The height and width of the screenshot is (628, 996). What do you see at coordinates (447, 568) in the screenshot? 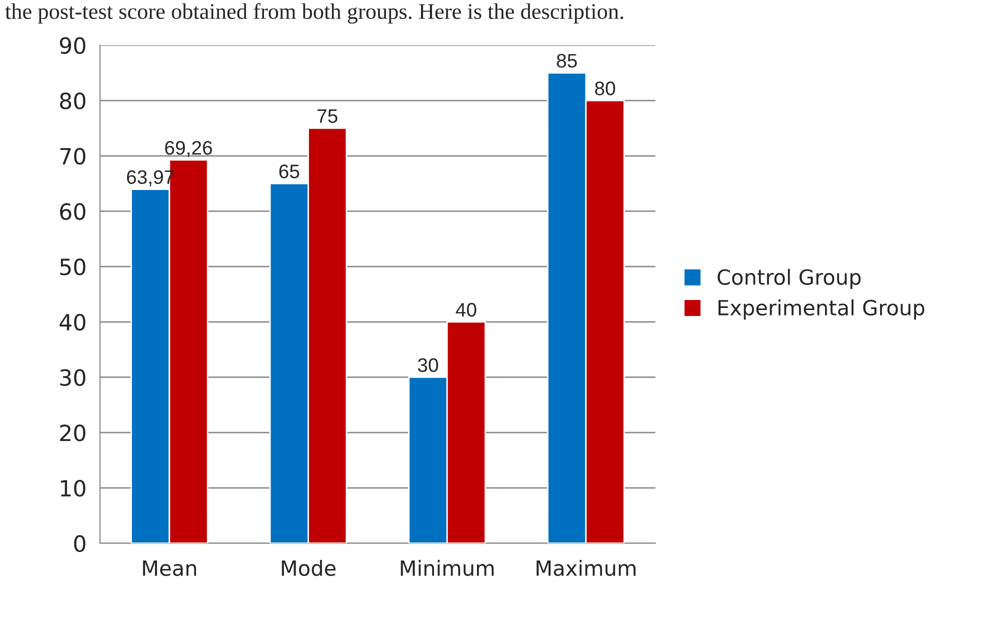
I see `x-tick-label: Minimum` at bounding box center [447, 568].